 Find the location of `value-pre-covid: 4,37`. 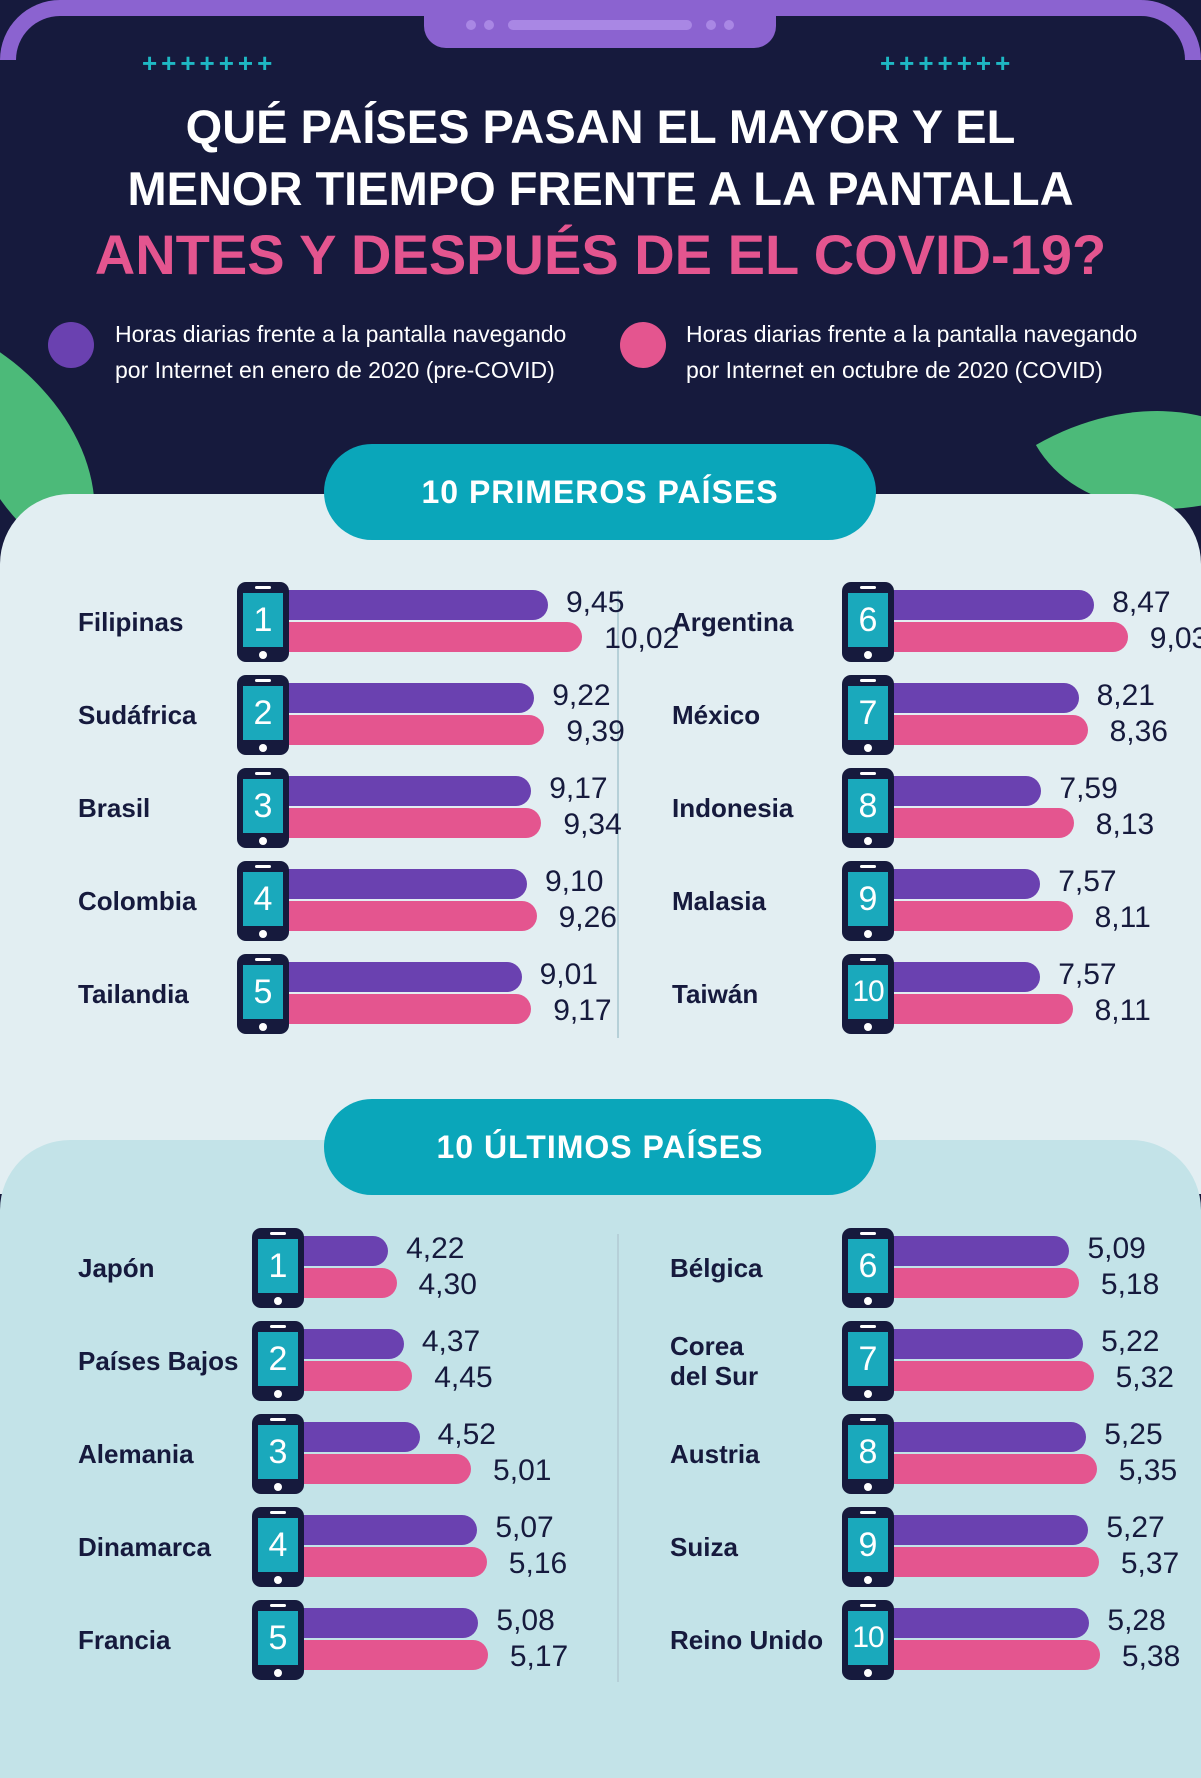

value-pre-covid: 4,37 is located at coordinates (451, 1341).